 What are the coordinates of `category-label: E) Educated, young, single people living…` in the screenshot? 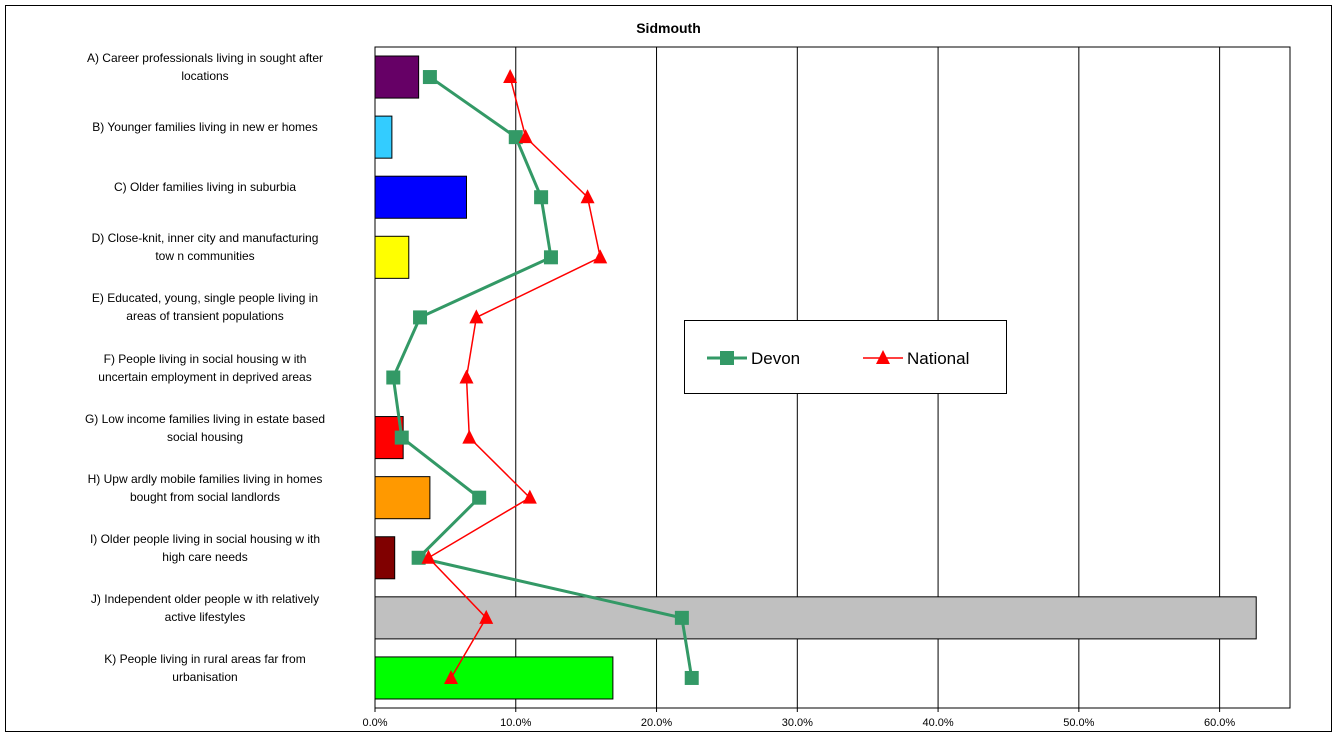 It's located at (205, 307).